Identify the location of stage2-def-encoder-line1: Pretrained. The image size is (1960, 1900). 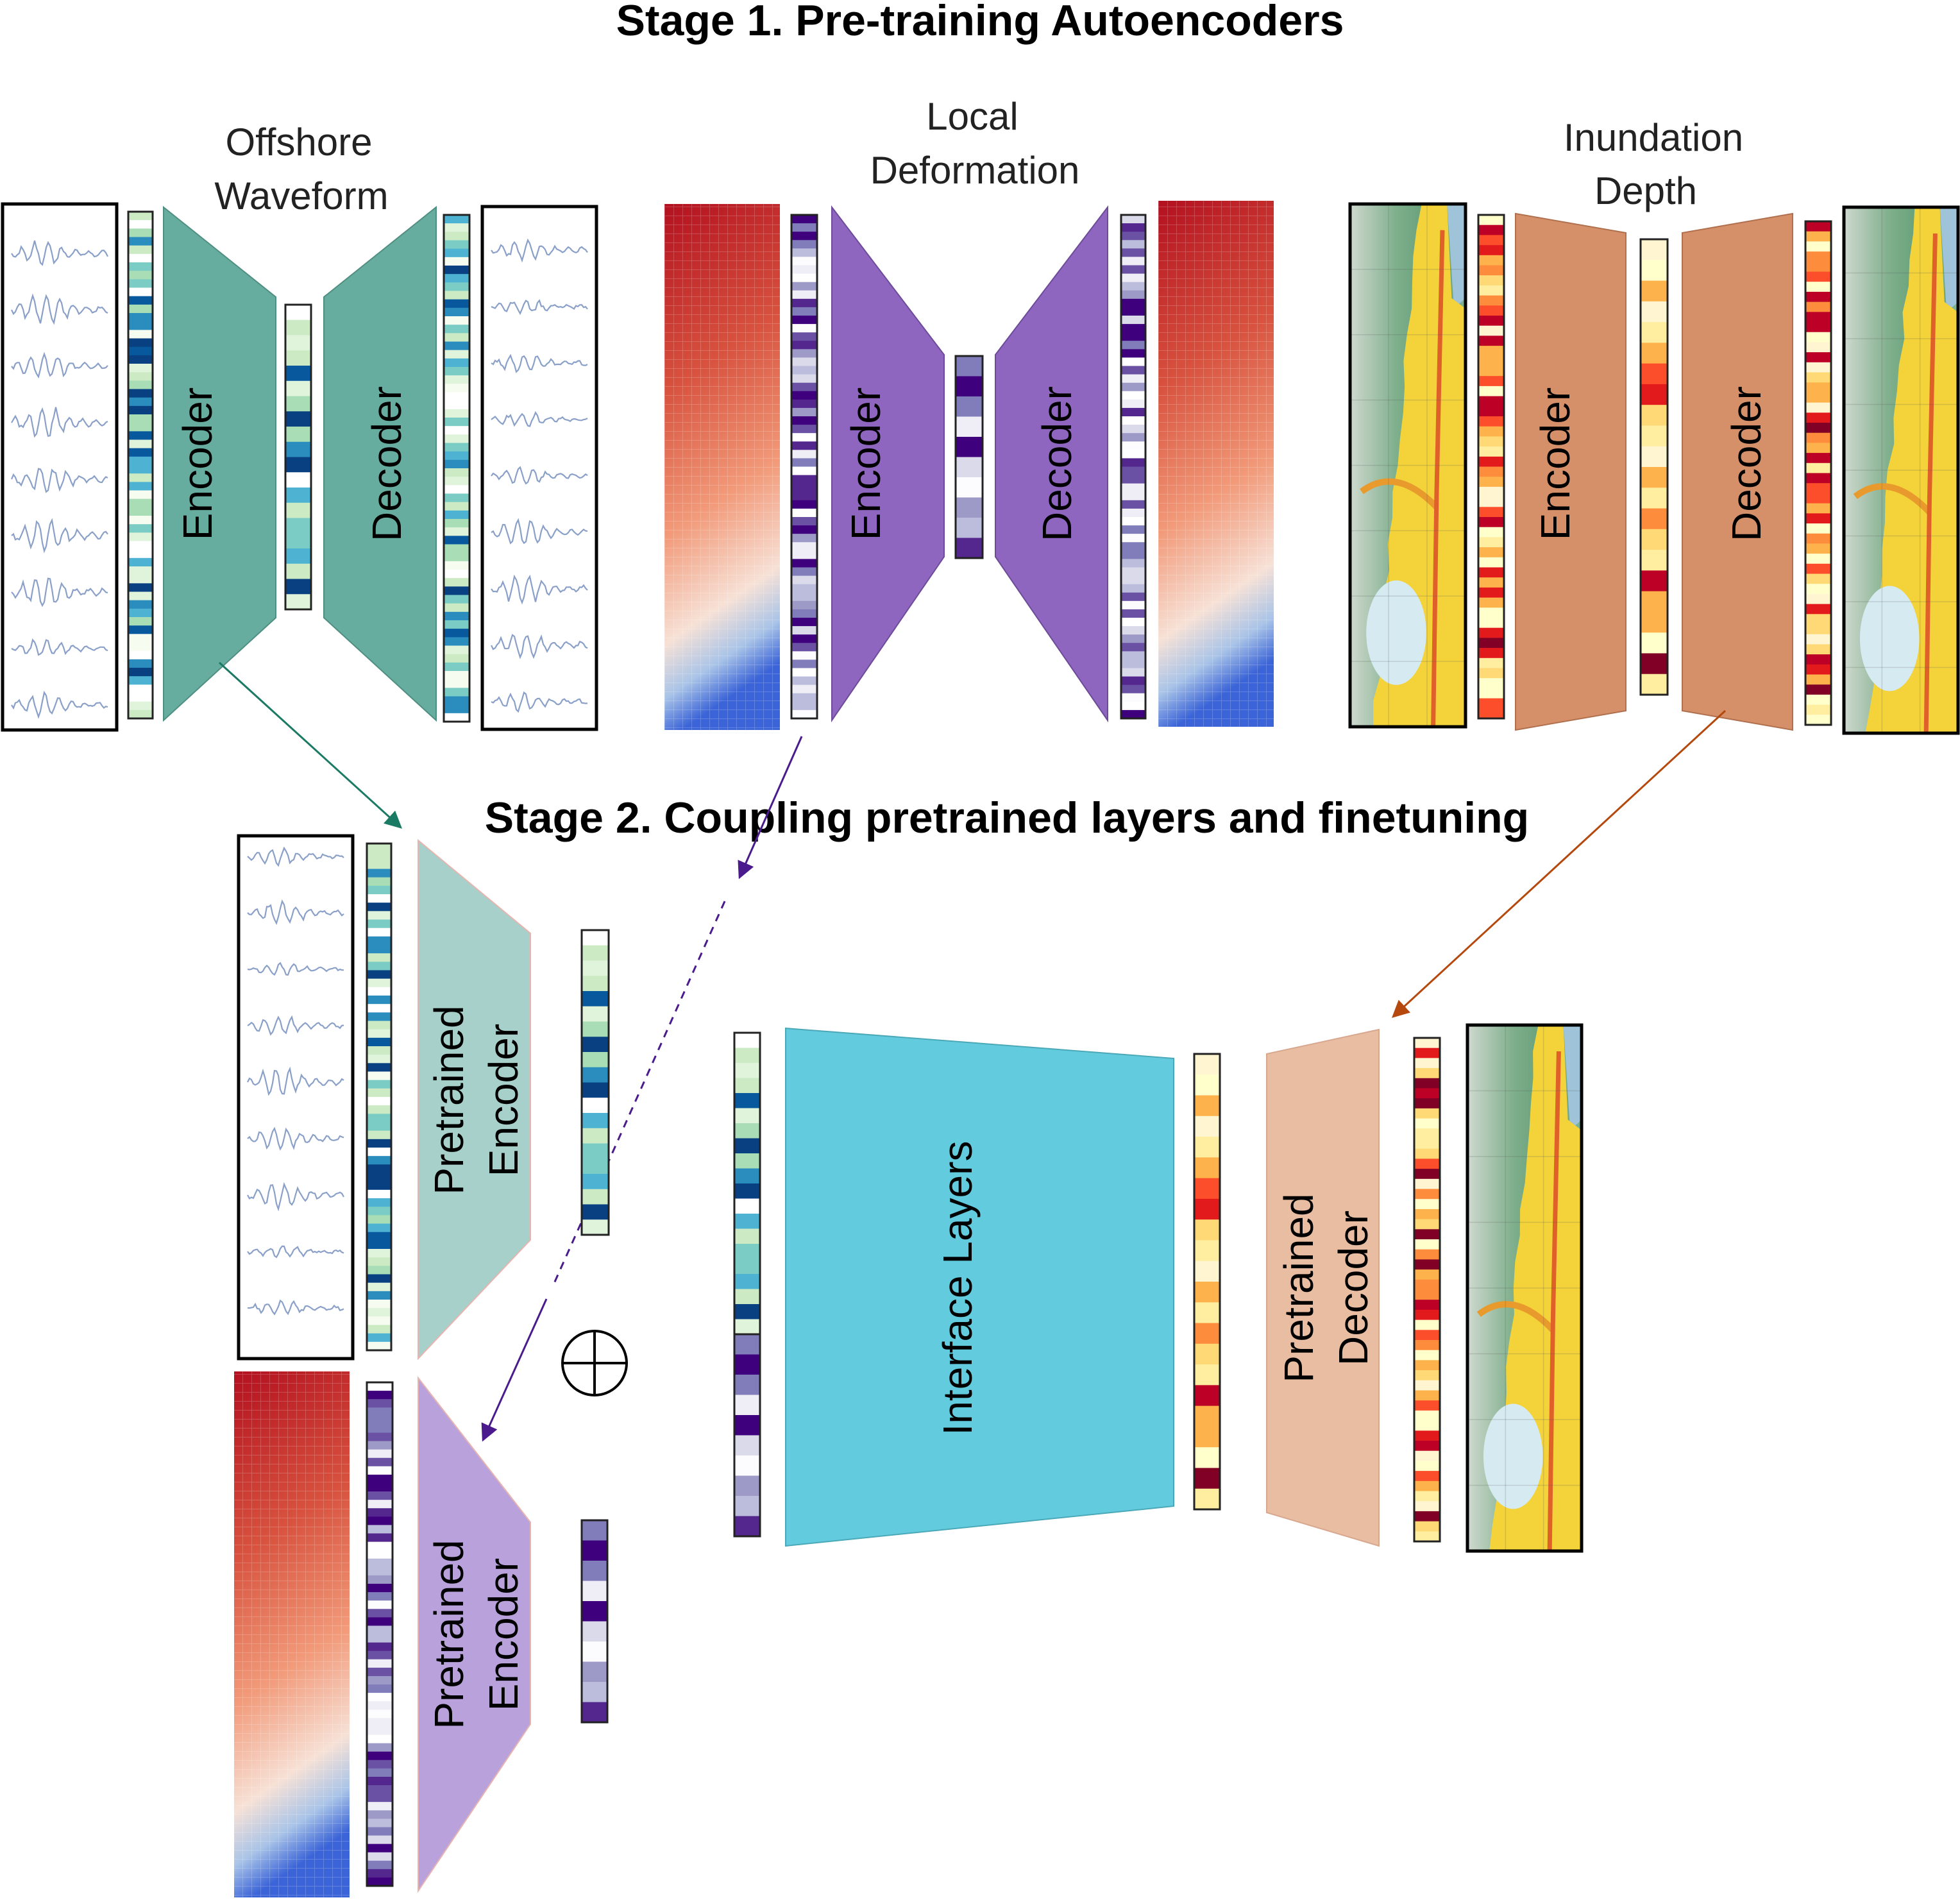
(449, 1634).